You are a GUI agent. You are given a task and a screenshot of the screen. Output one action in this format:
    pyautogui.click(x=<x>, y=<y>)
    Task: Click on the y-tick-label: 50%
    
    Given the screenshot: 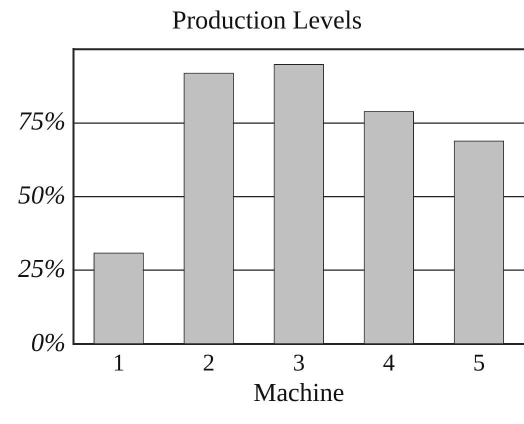 What is the action you would take?
    pyautogui.click(x=42, y=195)
    